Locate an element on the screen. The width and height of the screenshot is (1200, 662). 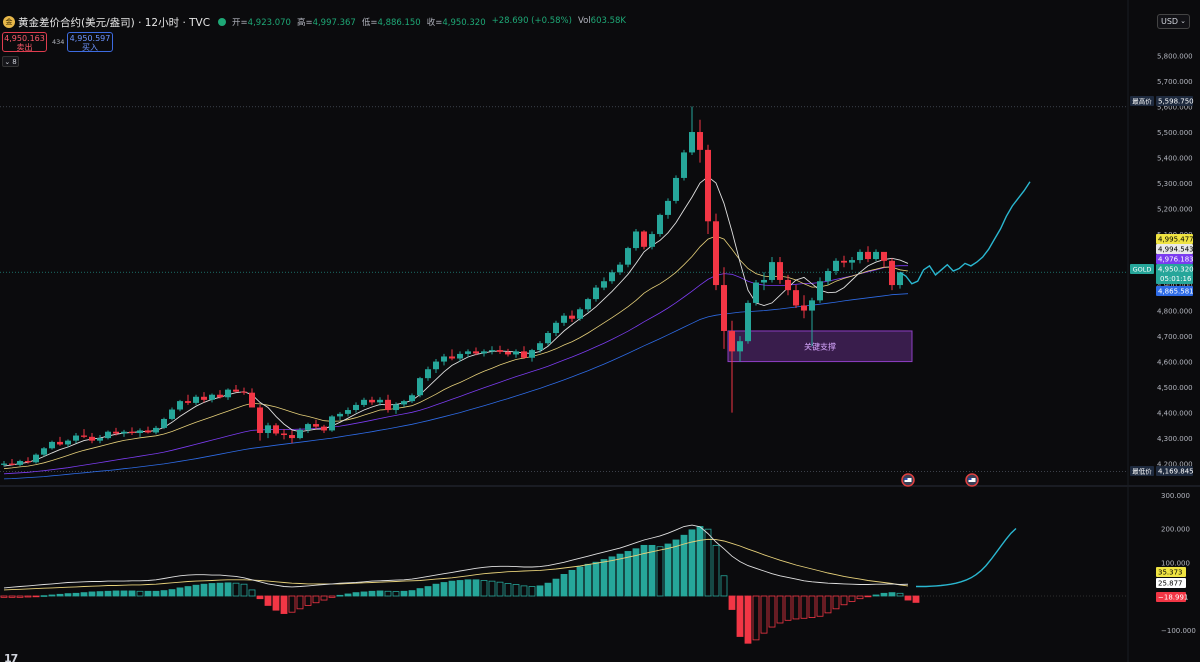
buy-button: 4,950.597 买入 is located at coordinates (90, 42).